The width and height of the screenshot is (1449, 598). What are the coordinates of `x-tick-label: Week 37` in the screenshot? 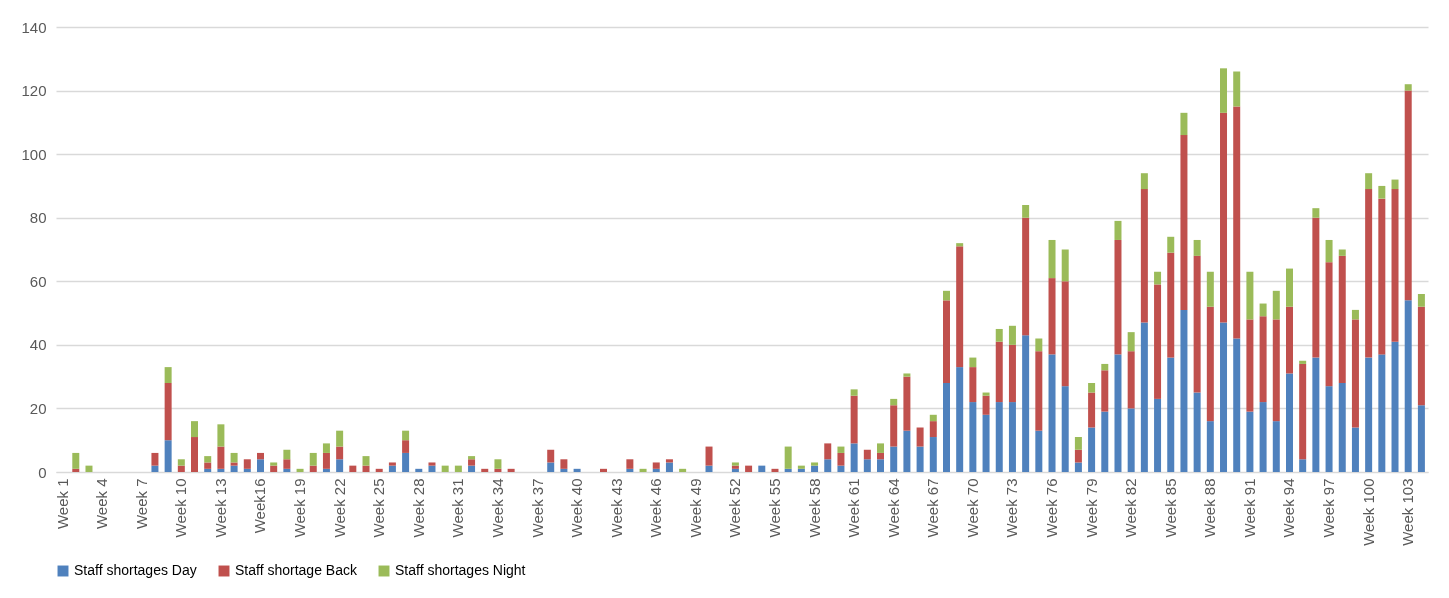 It's located at (537, 508).